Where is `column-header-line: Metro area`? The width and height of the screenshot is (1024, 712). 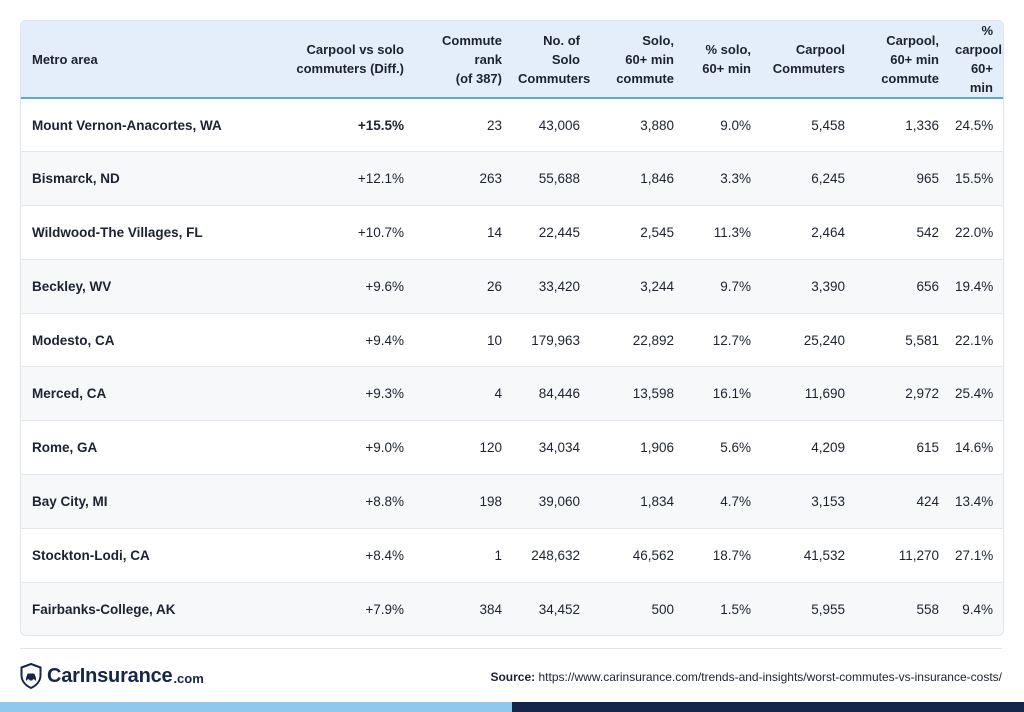
column-header-line: Metro area is located at coordinates (65, 59).